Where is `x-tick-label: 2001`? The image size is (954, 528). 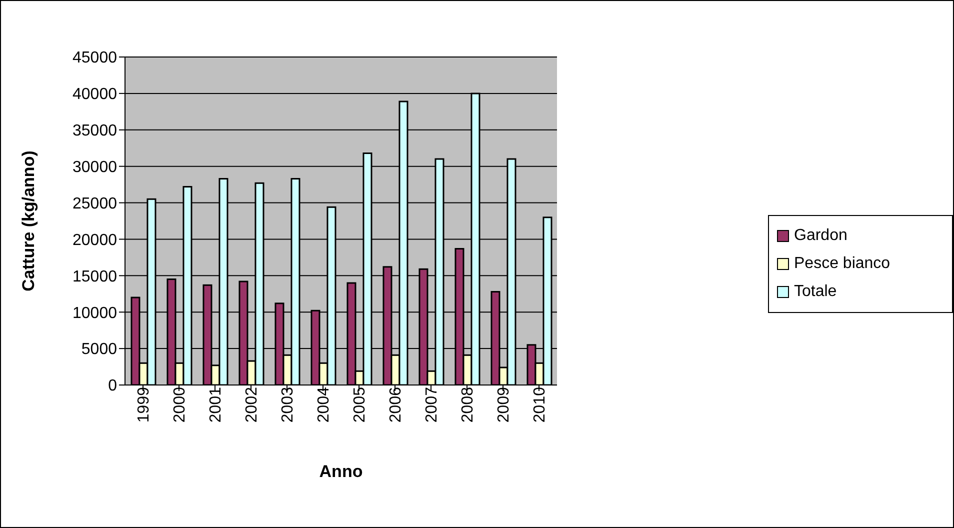 x-tick-label: 2001 is located at coordinates (215, 404).